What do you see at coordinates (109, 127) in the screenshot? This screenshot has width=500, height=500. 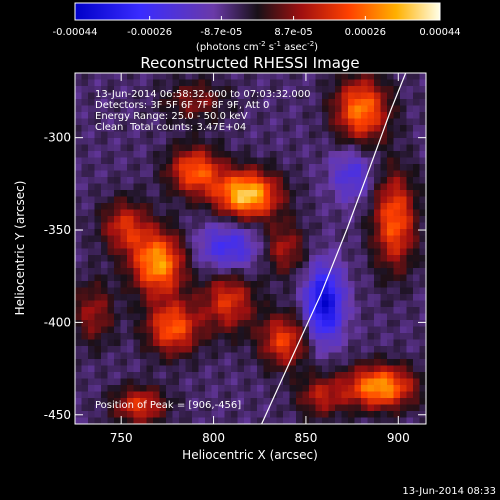 I see `annotation-clean: Clean` at bounding box center [109, 127].